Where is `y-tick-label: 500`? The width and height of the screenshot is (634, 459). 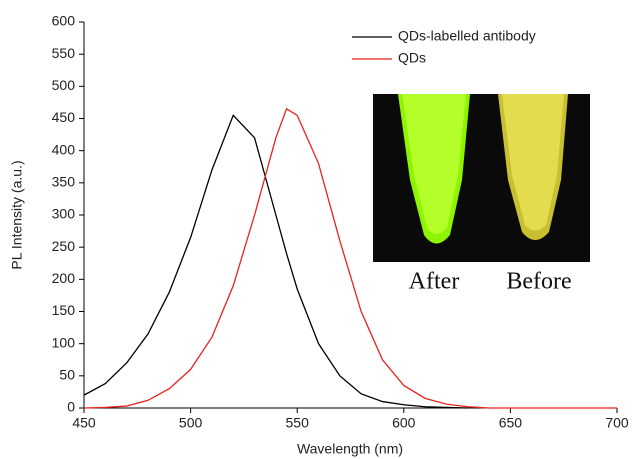 y-tick-label: 500 is located at coordinates (64, 85).